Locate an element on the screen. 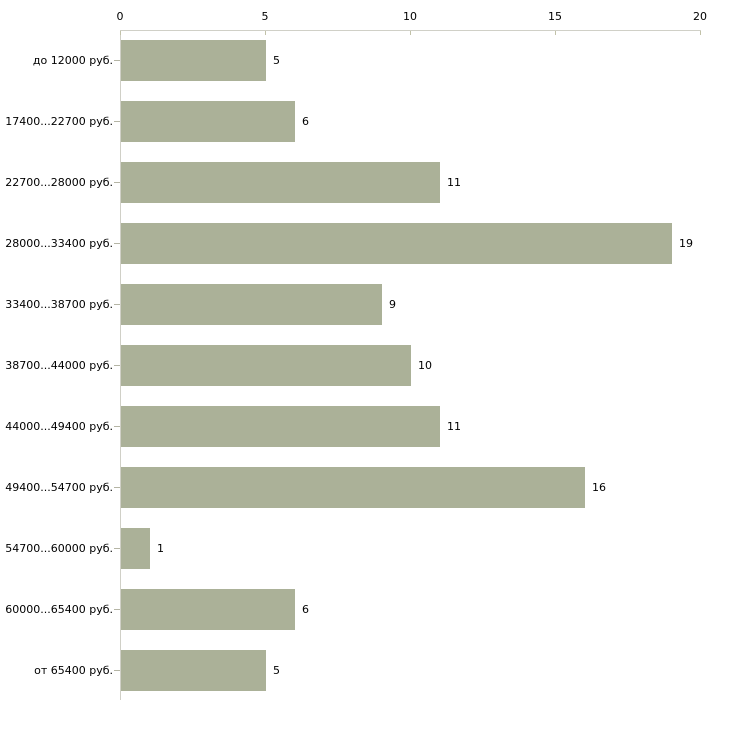  category-label: 22700...28000 руб. is located at coordinates (59, 182).